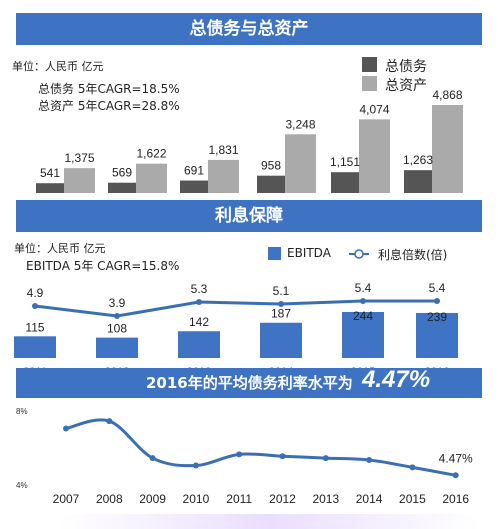 The width and height of the screenshot is (498, 529). Describe the element at coordinates (103, 266) in the screenshot. I see `ebitda-cagr: EBITDA 5年 CAGR=15.8%` at that location.